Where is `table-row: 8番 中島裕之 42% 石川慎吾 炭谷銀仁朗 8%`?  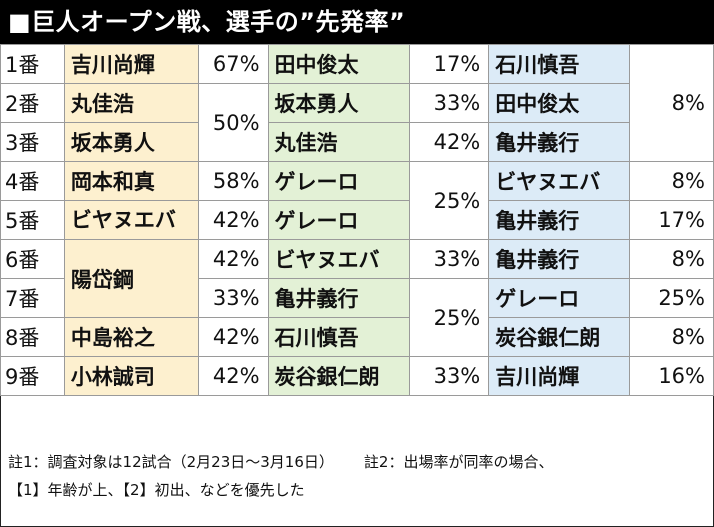 table-row: 8番 中島裕之 42% 石川慎吾 炭谷銀仁朗 8% is located at coordinates (357, 337).